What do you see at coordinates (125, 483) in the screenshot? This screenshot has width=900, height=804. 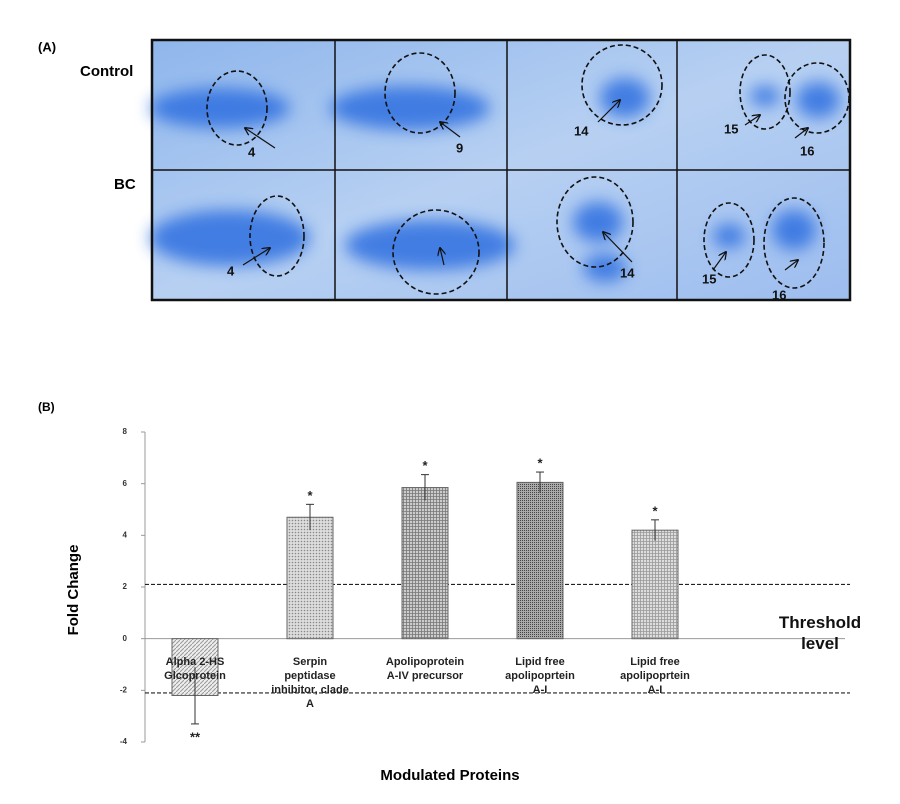 I see `y-tick-label: 6` at bounding box center [125, 483].